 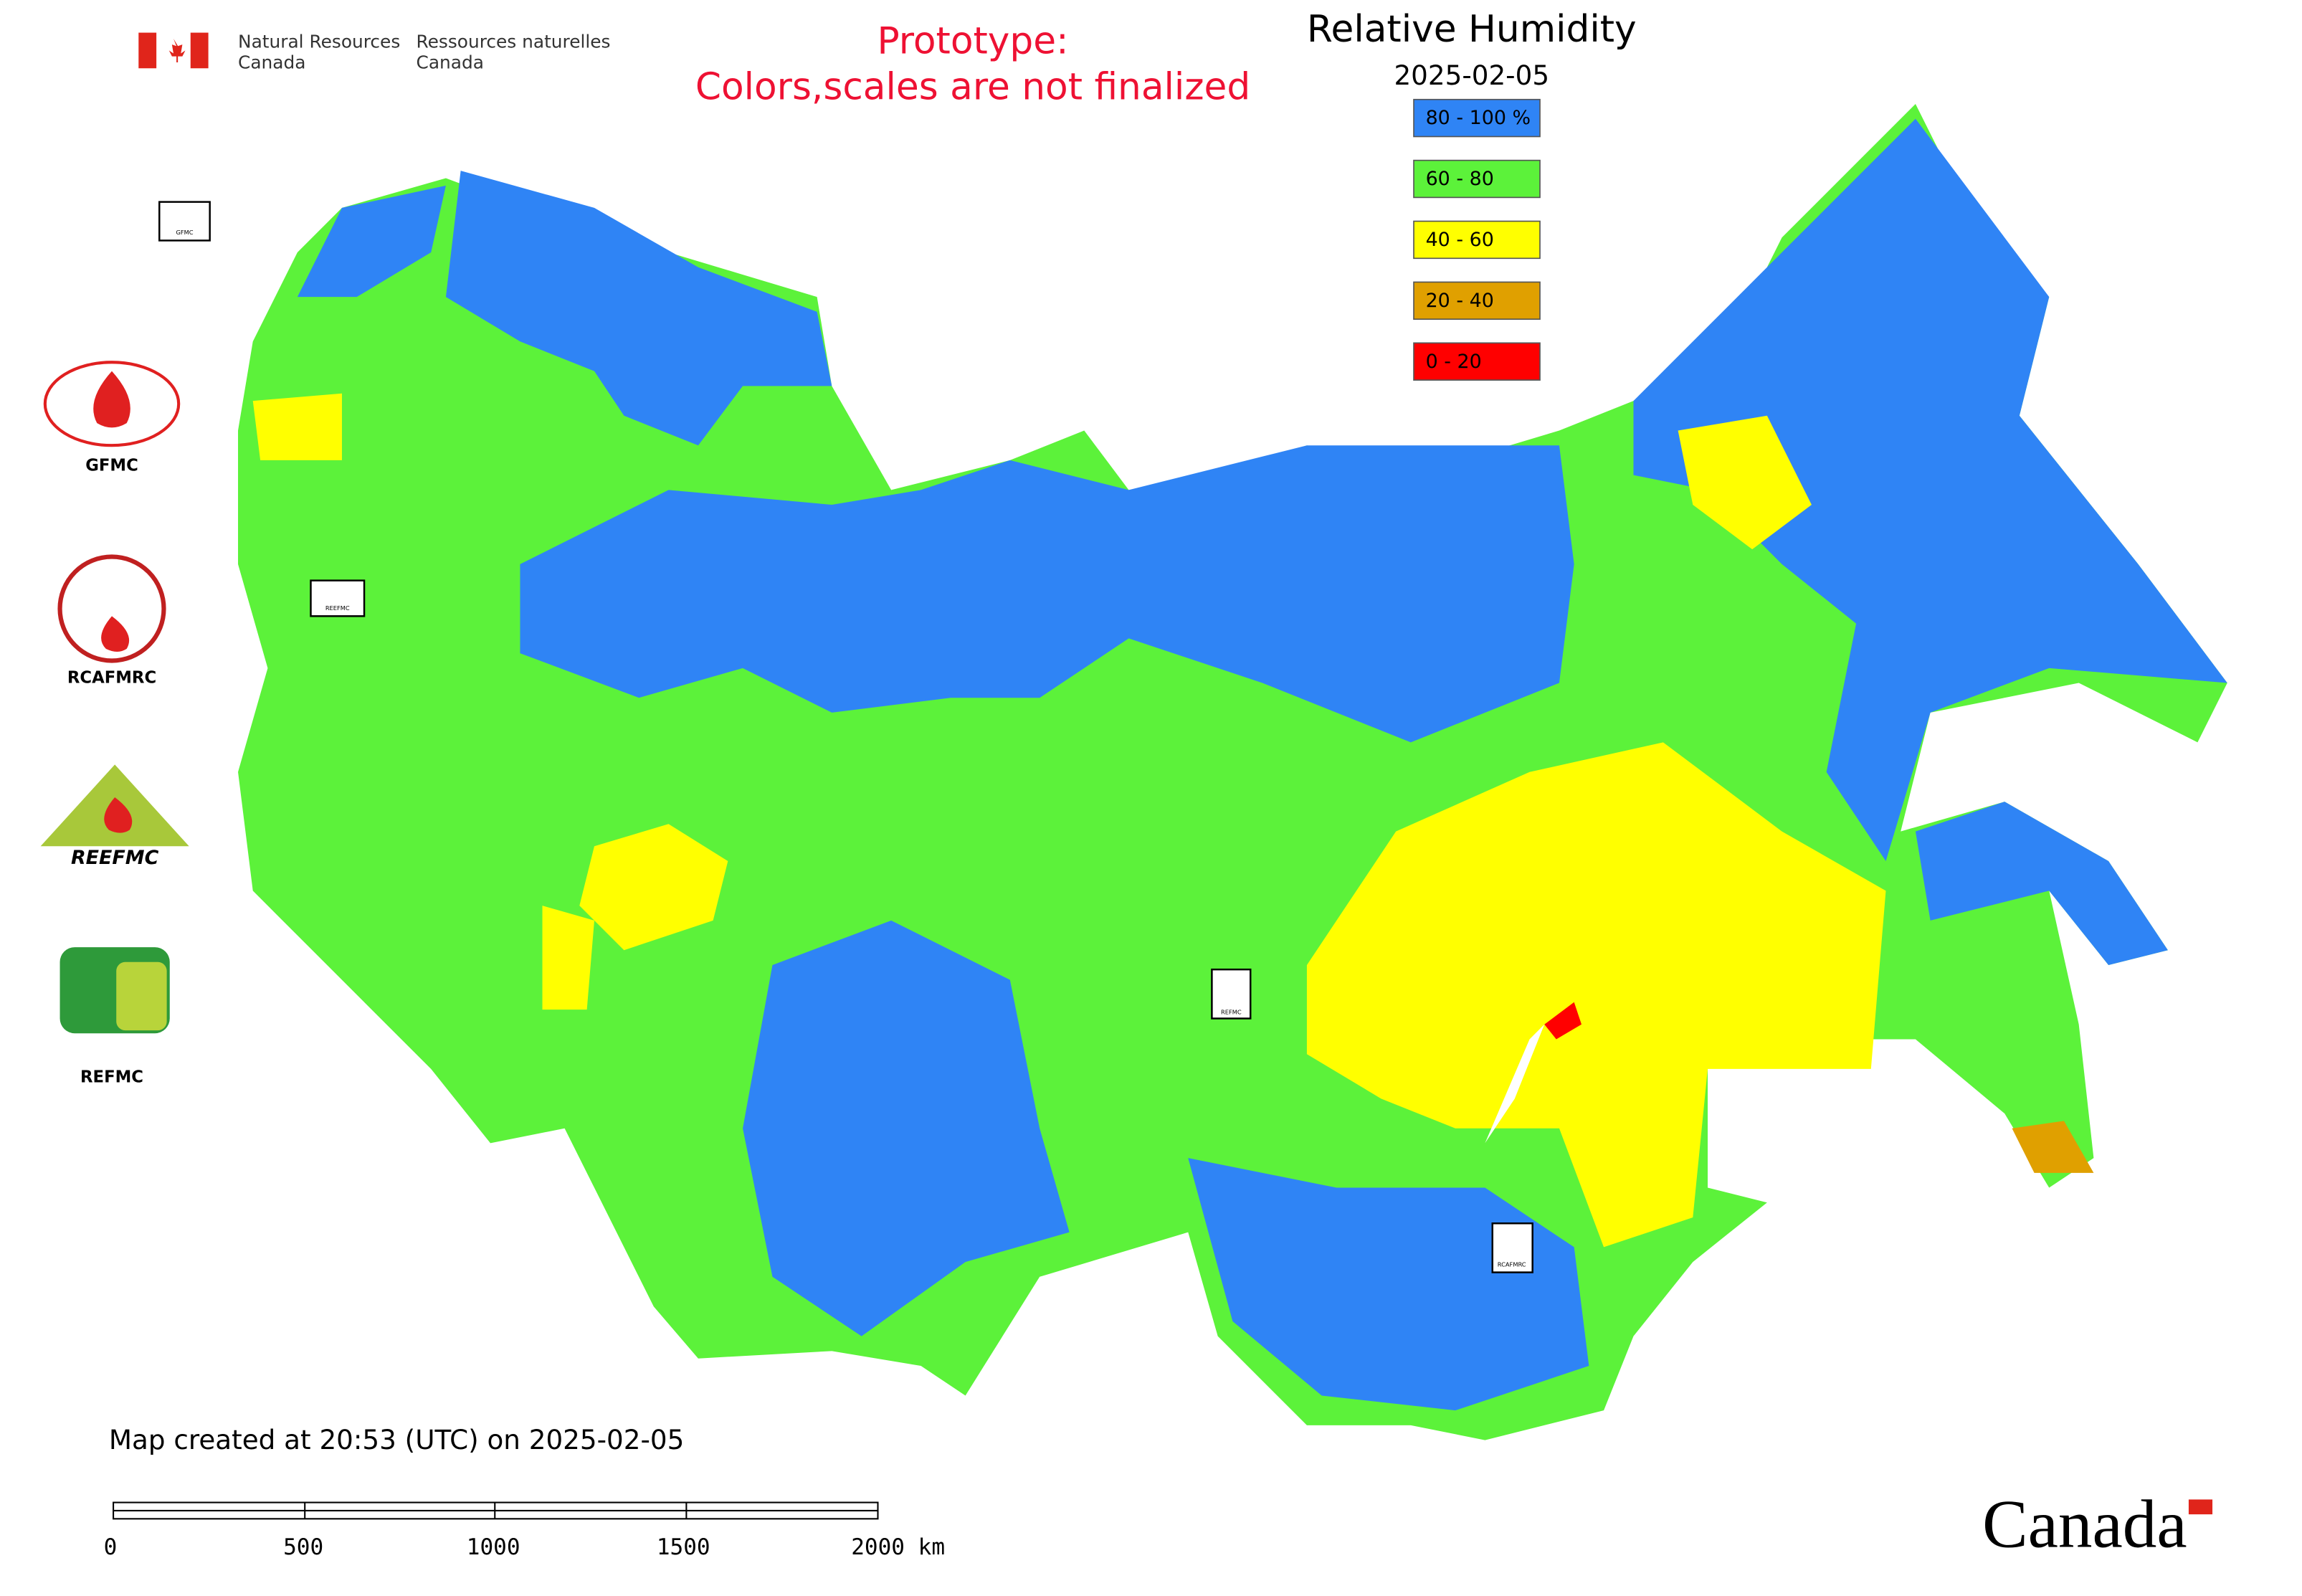 What do you see at coordinates (112, 1077) in the screenshot?
I see `logo-label: REFMC` at bounding box center [112, 1077].